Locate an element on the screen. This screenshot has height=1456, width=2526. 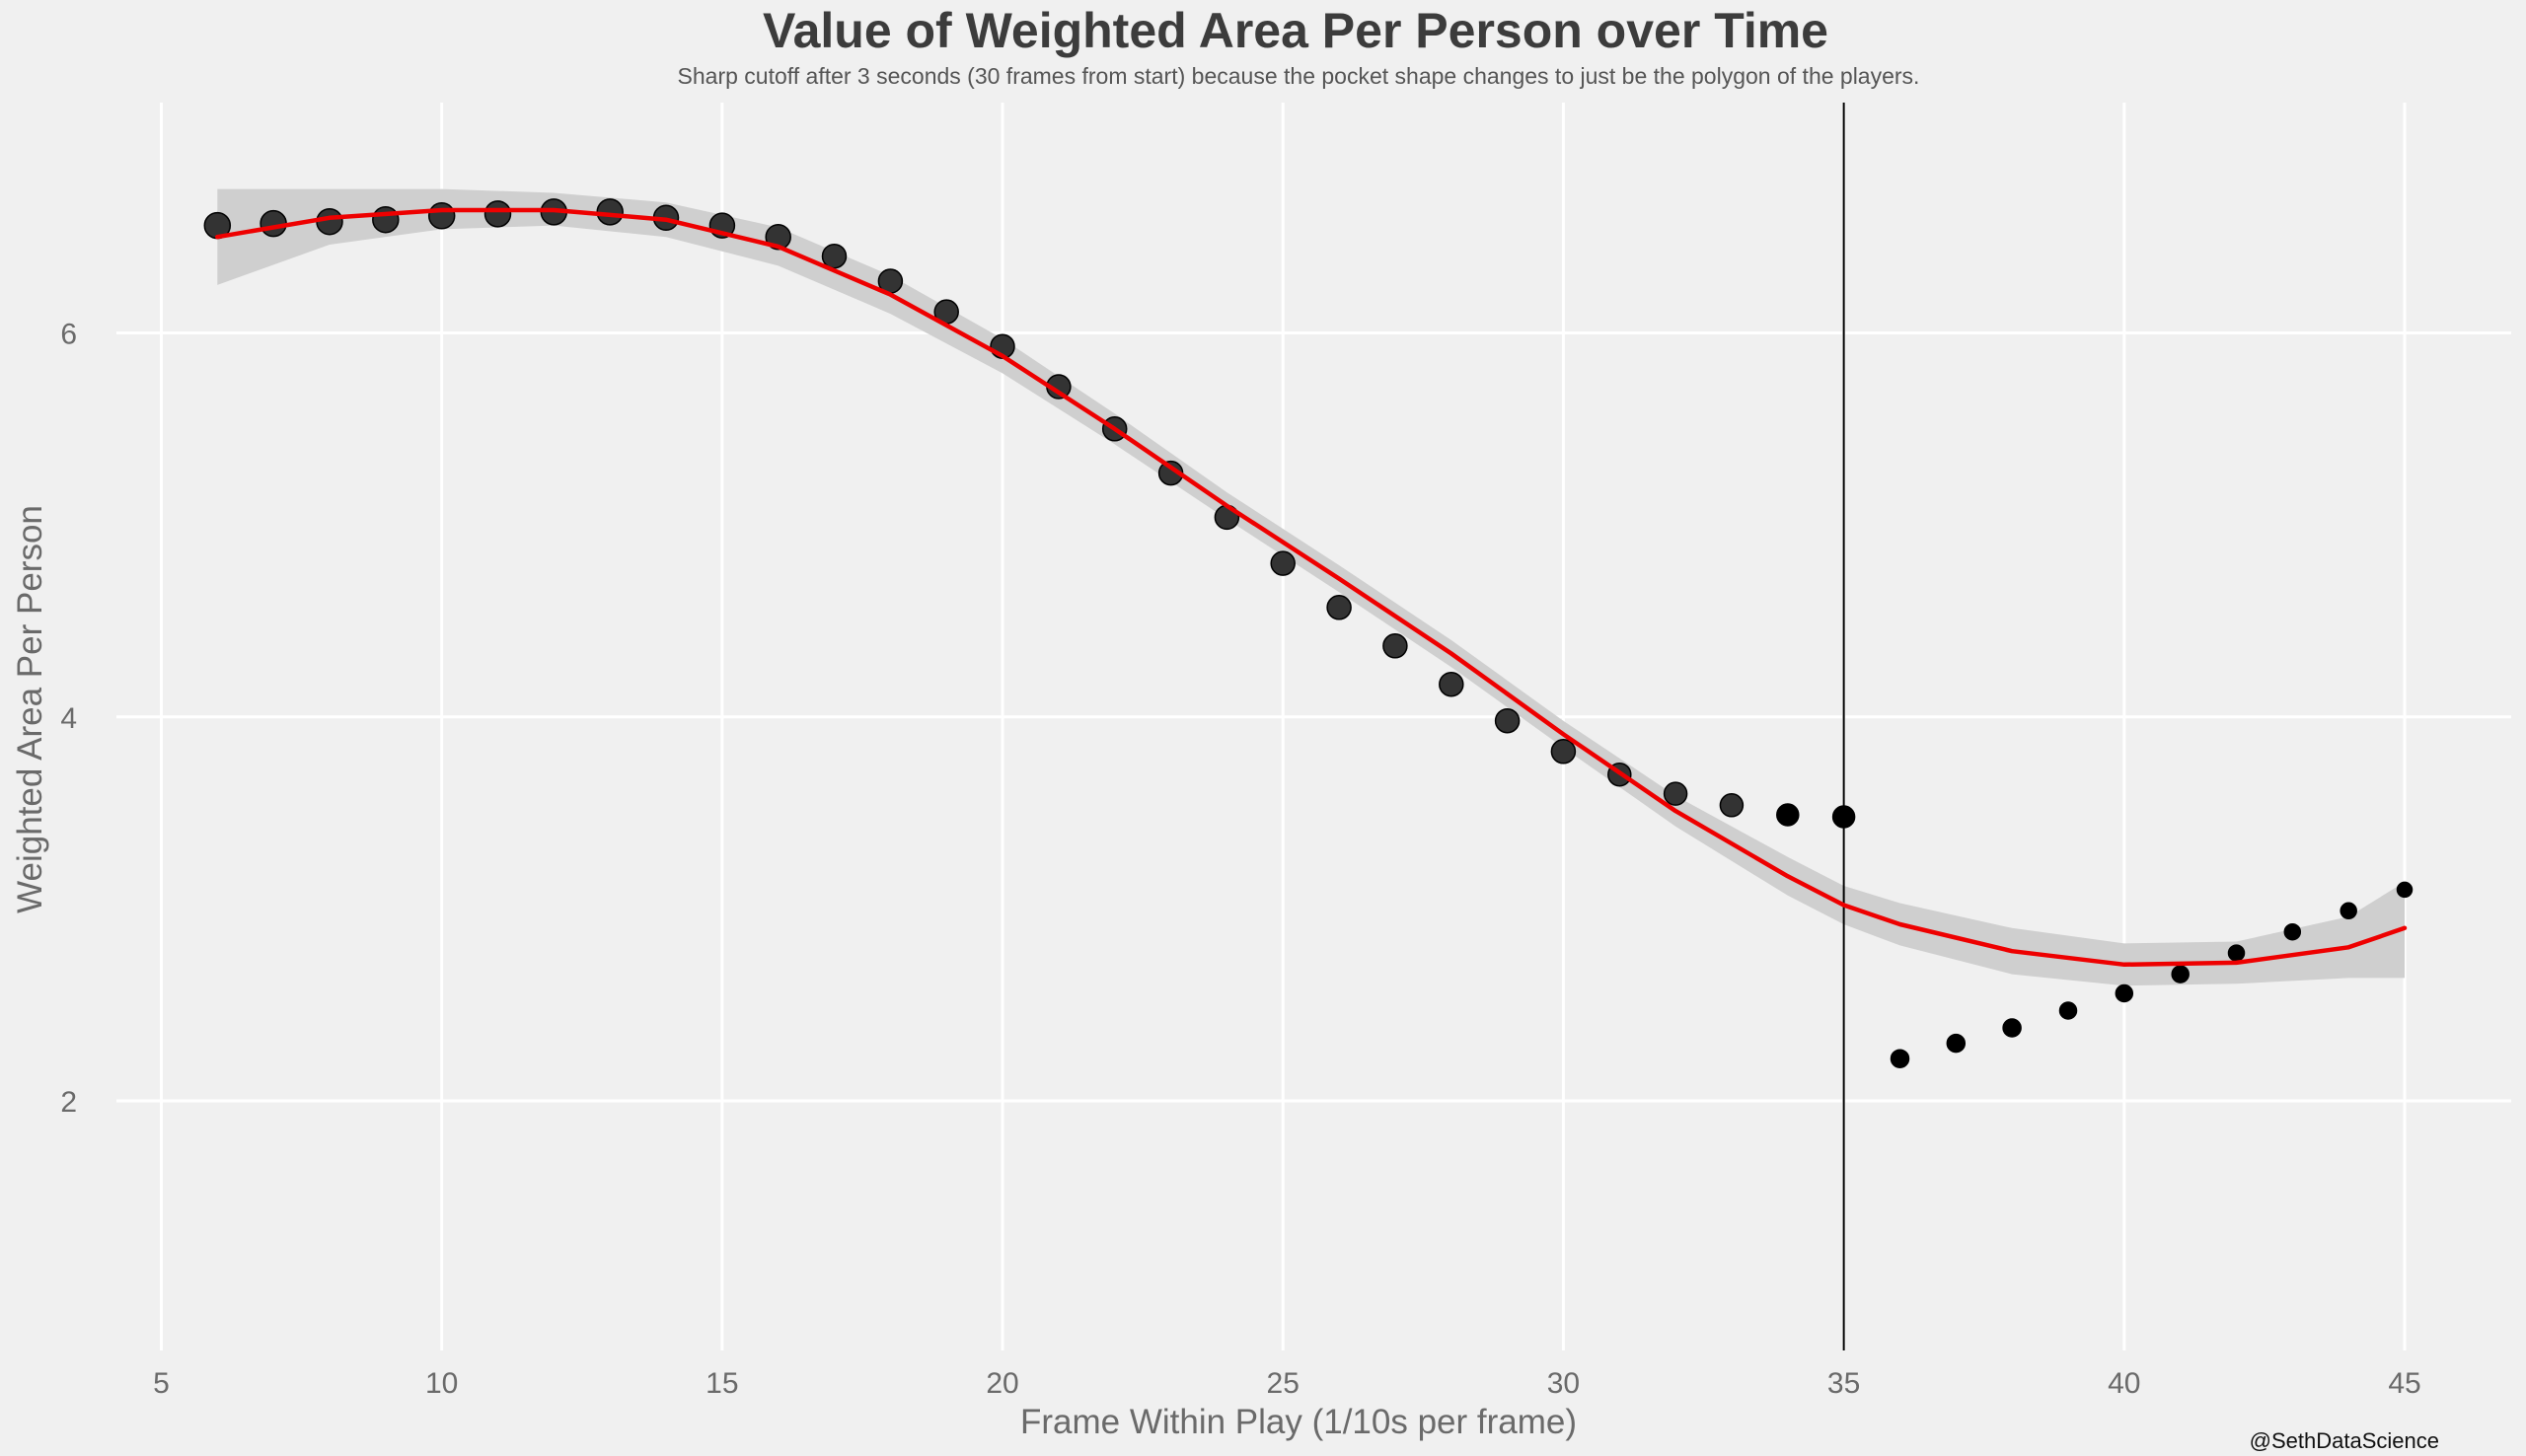
x-tick-label: 20 is located at coordinates (1002, 1383).